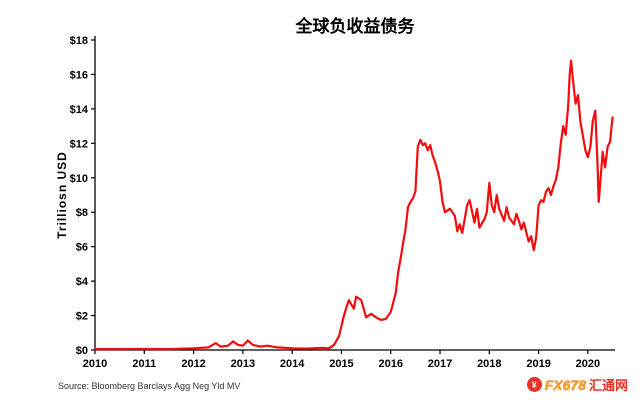 Image resolution: width=640 pixels, height=400 pixels. What do you see at coordinates (565, 384) in the screenshot?
I see `fx678-logo-text: FX678` at bounding box center [565, 384].